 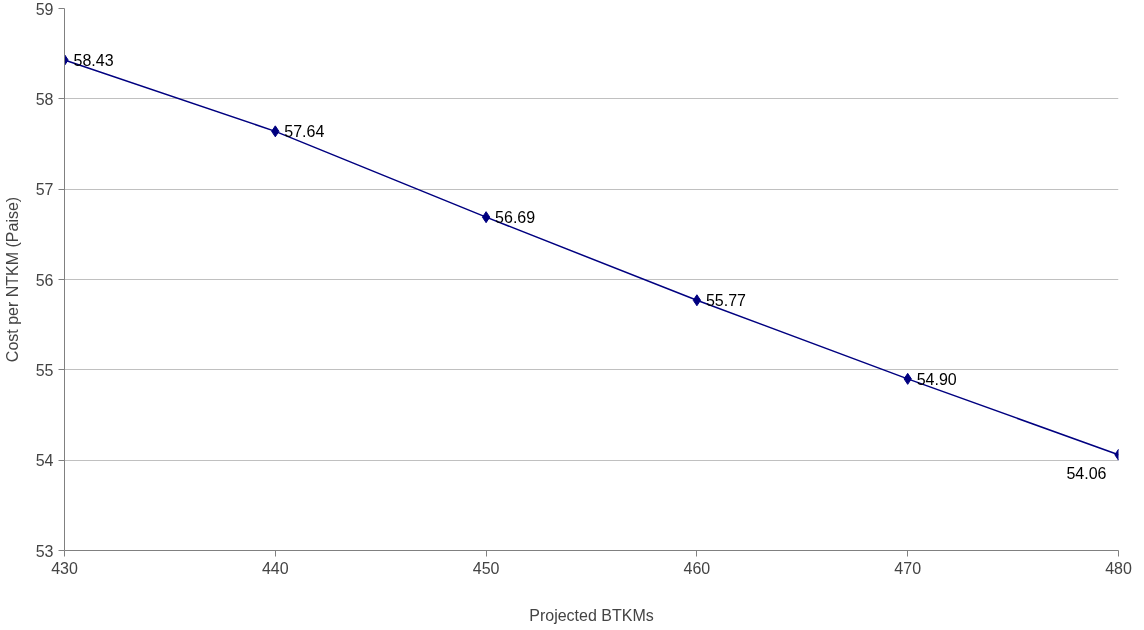 I want to click on data-label: 54.06, so click(x=1086, y=473).